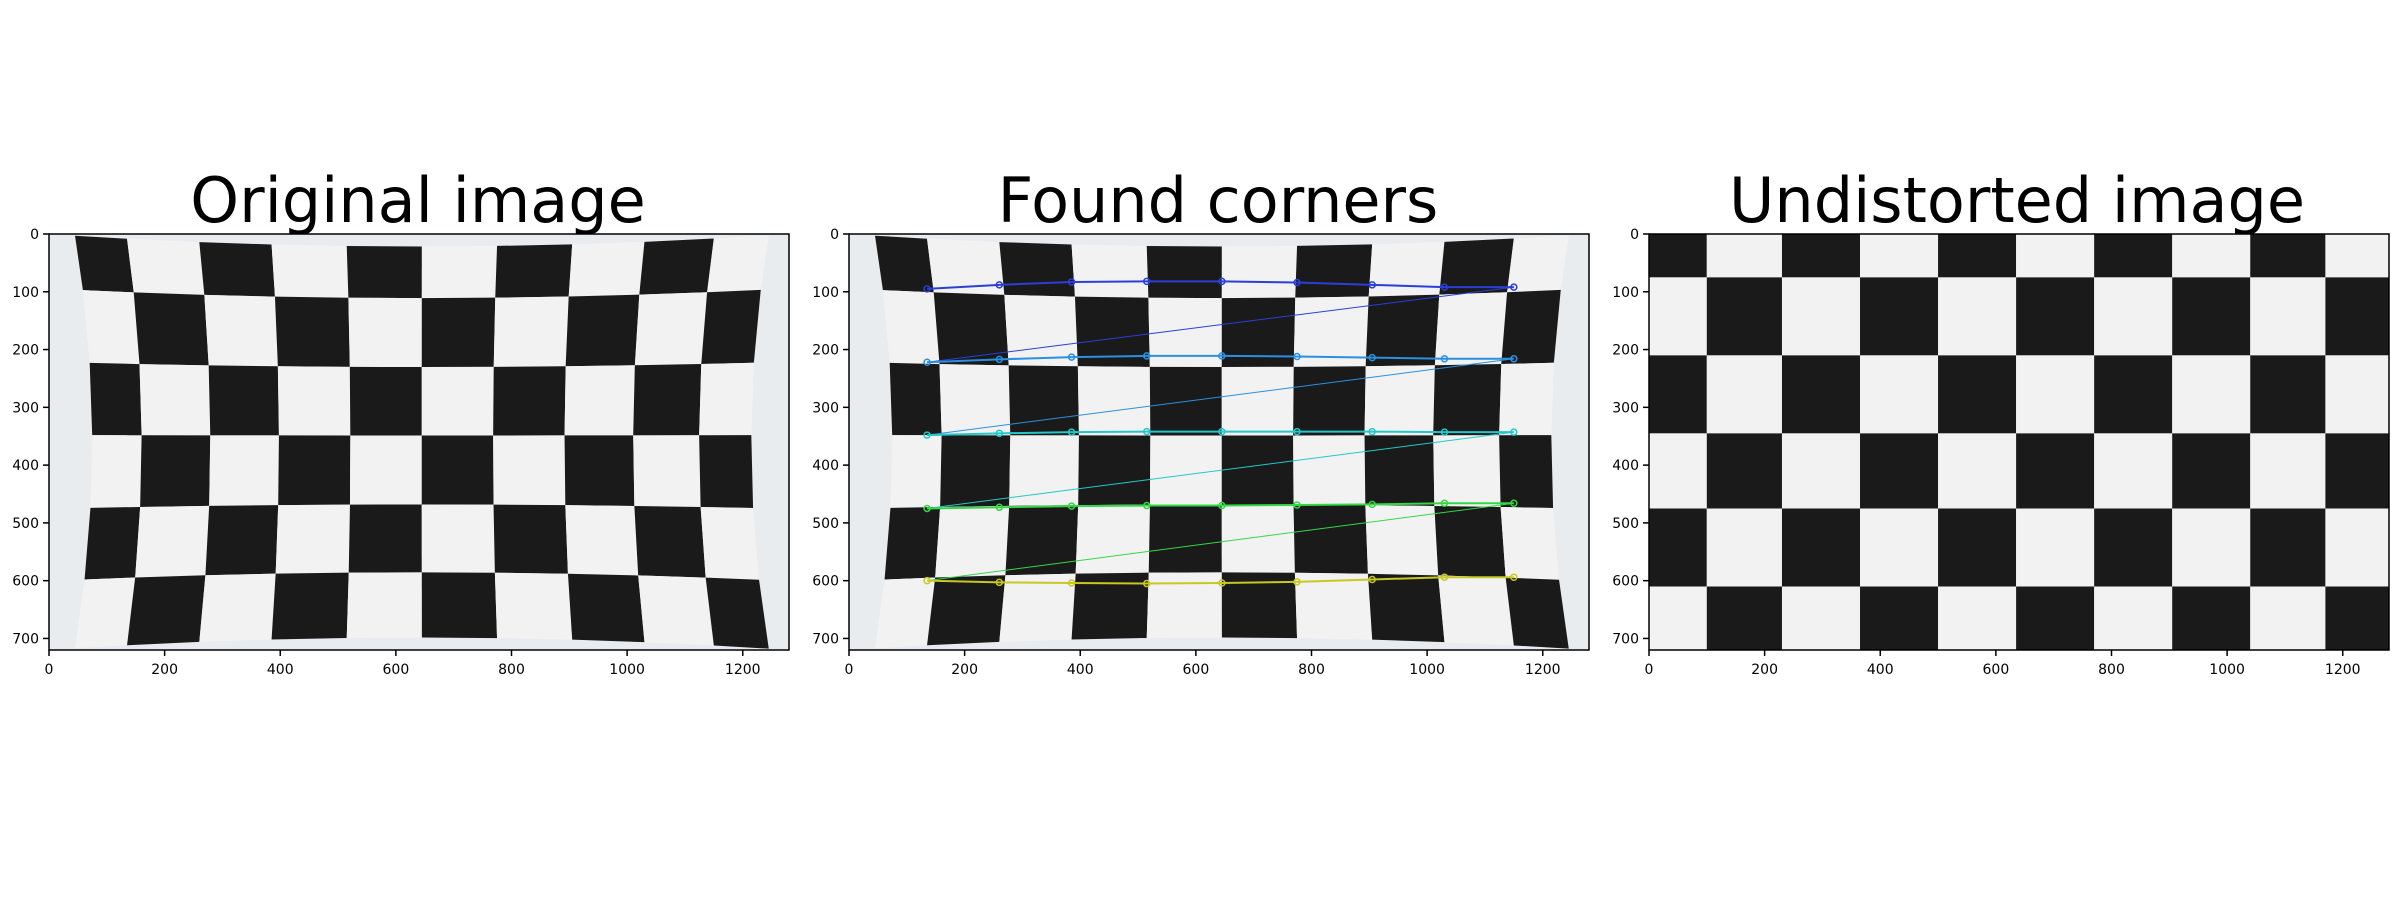 Image resolution: width=2400 pixels, height=900 pixels. What do you see at coordinates (743, 670) in the screenshot?
I see `x-tick-label: 1200` at bounding box center [743, 670].